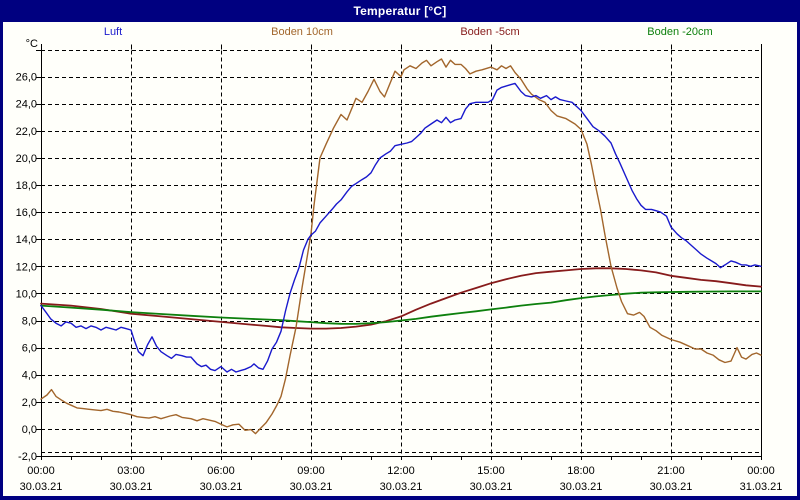 This screenshot has width=800, height=500. What do you see at coordinates (302, 32) in the screenshot?
I see `legend-item-boden-10cm: Boden 10cm` at bounding box center [302, 32].